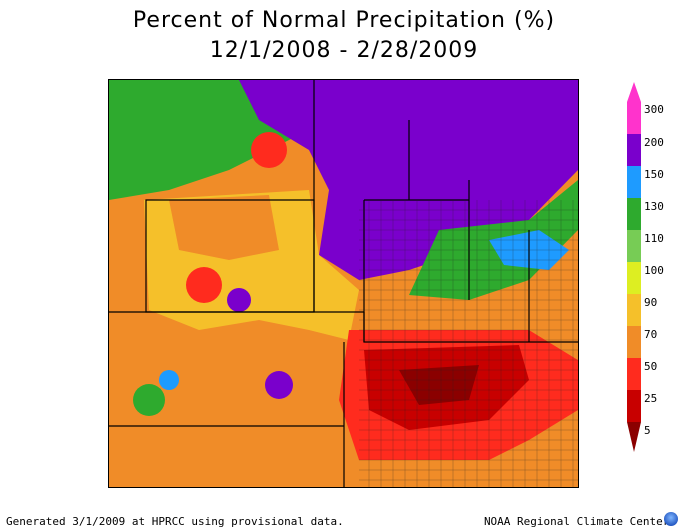 The width and height of the screenshot is (688, 531). Describe the element at coordinates (344, 20) in the screenshot. I see `map-title: Percent of Normal Precipitation (%)` at that location.